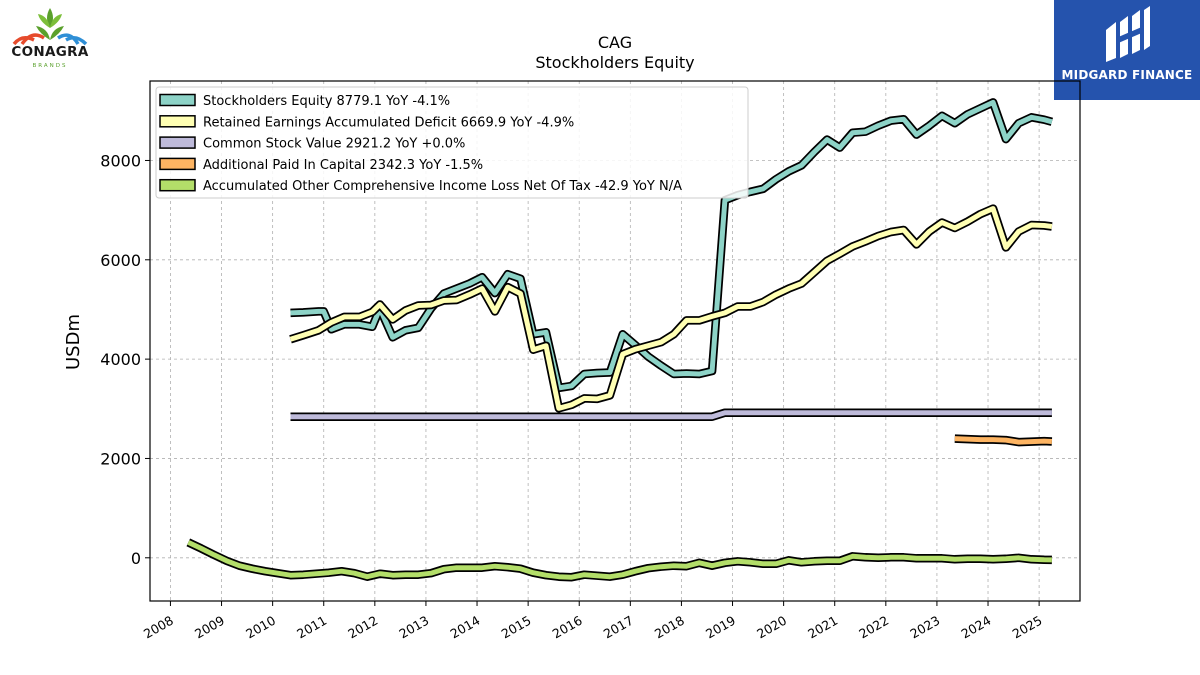 This screenshot has width=1200, height=675. I want to click on x-tick-label: 2008, so click(158, 627).